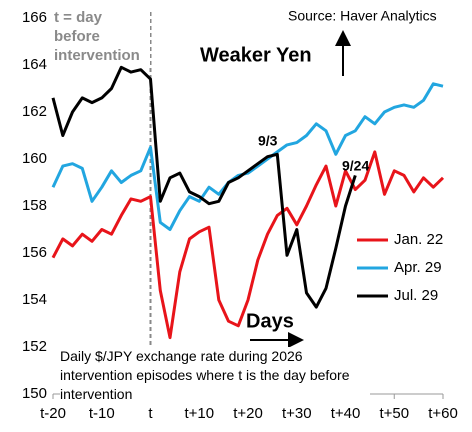 Image resolution: width=472 pixels, height=432 pixels. What do you see at coordinates (34, 64) in the screenshot?
I see `y-tick-label: 164` at bounding box center [34, 64].